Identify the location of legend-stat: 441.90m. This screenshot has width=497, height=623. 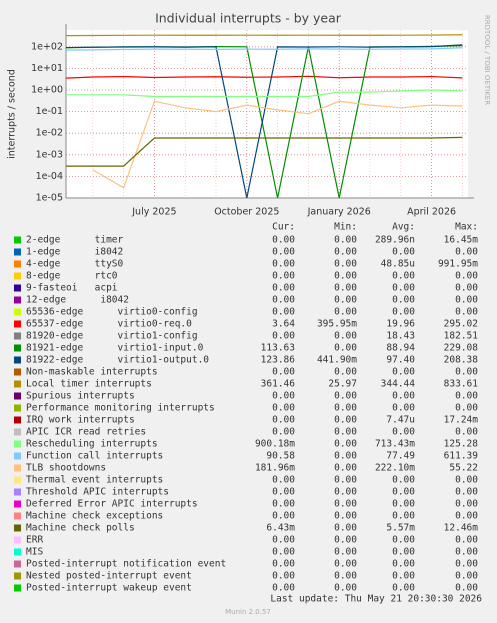
(337, 360).